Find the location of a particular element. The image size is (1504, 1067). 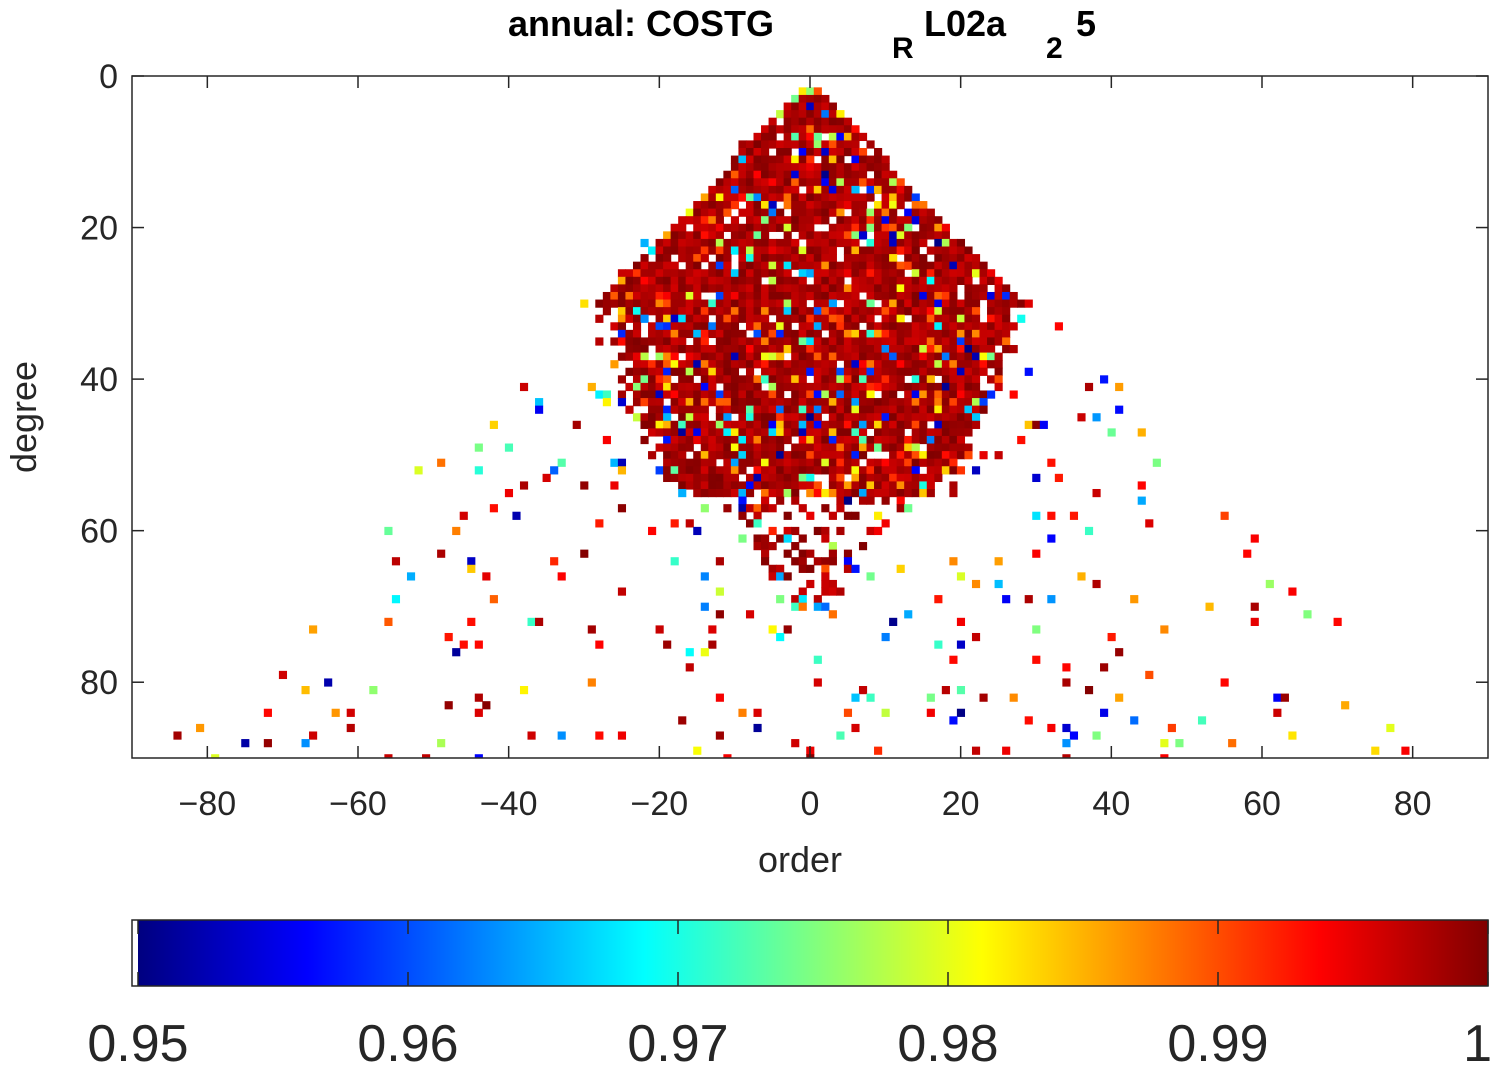

colorbar-tick-label: 0.99 is located at coordinates (1217, 1041).